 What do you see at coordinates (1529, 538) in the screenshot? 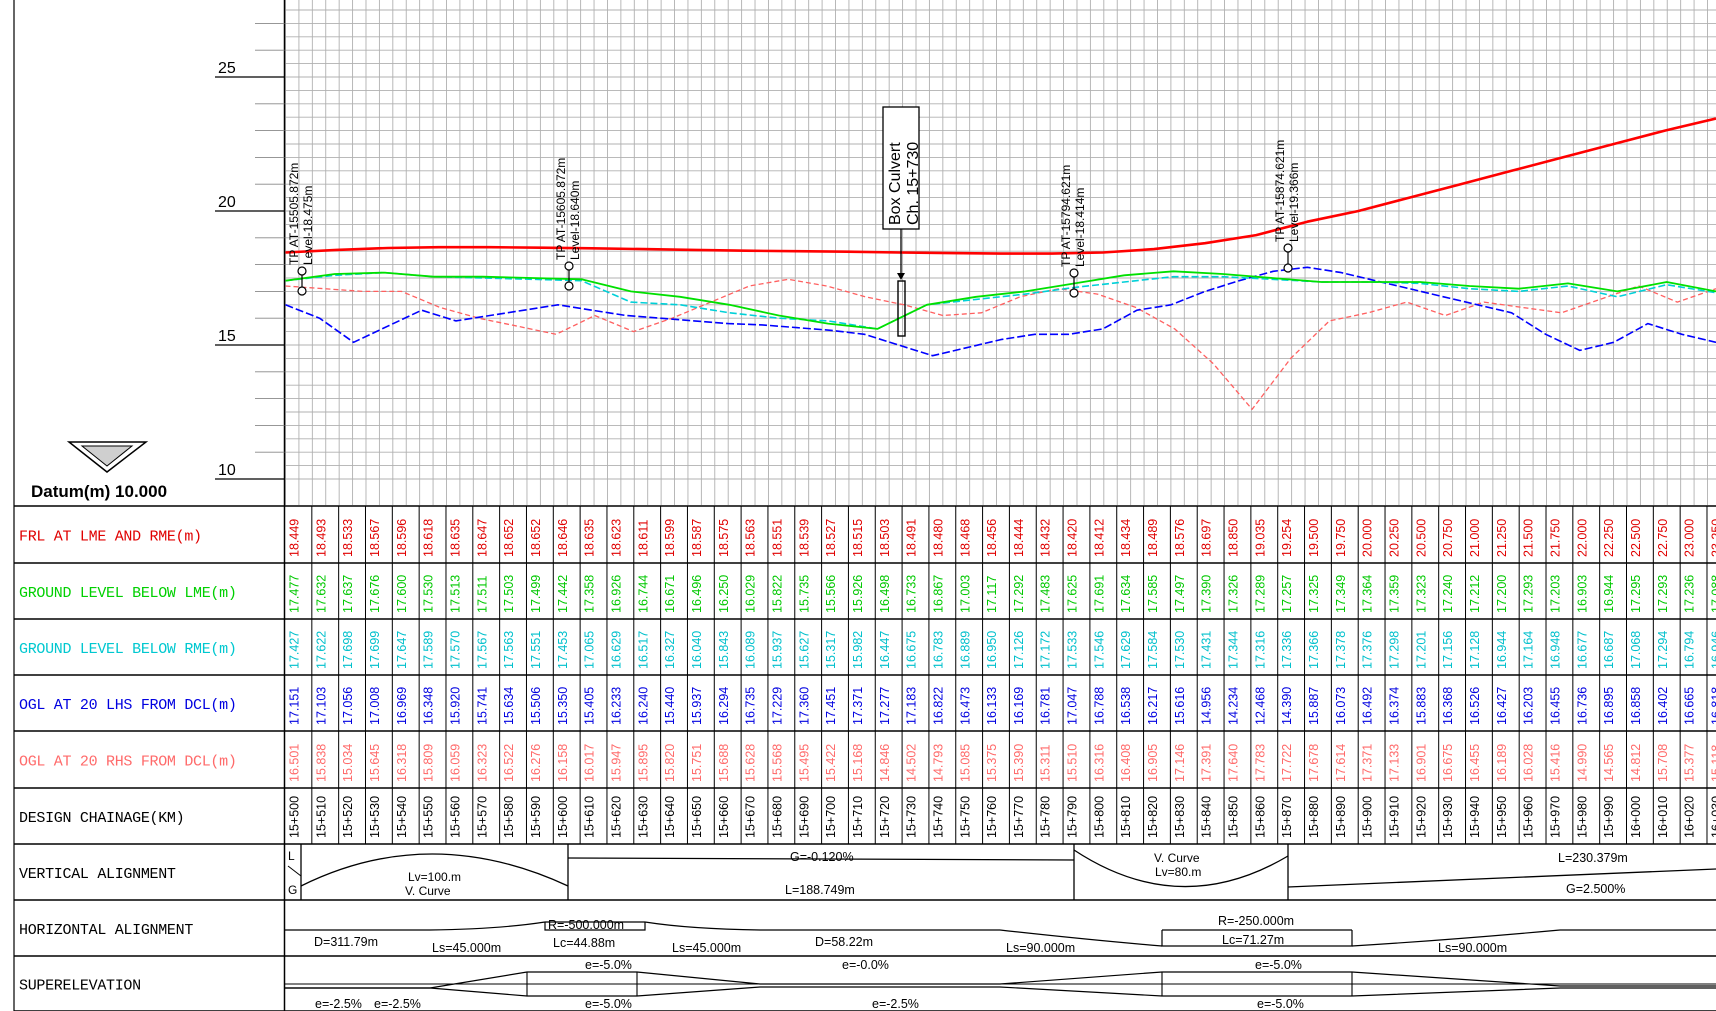
I see `table-value-cell: 21.500` at bounding box center [1529, 538].